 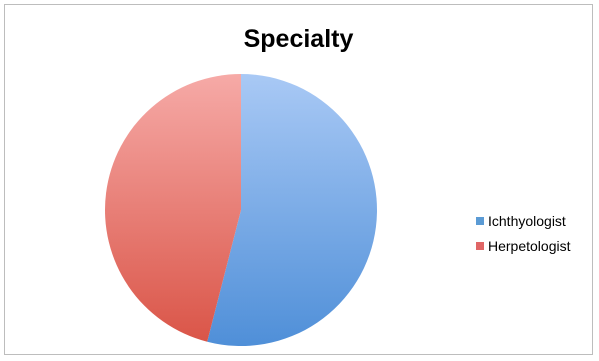 What do you see at coordinates (480, 221) in the screenshot?
I see `legend-swatch-ichthyologist` at bounding box center [480, 221].